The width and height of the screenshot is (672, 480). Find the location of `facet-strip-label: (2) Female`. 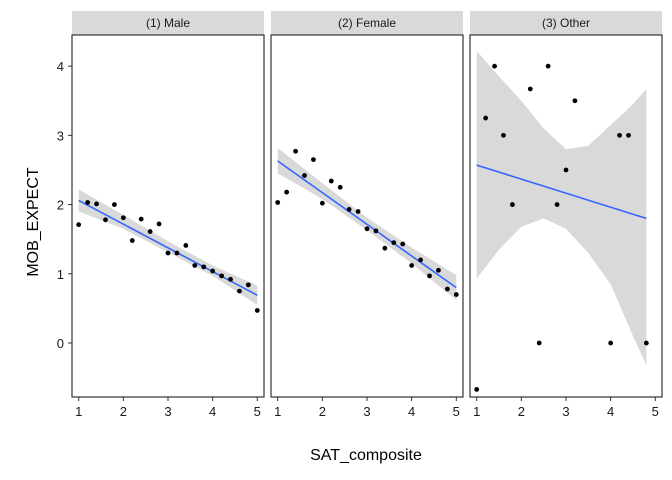

facet-strip-label: (2) Female is located at coordinates (367, 23).